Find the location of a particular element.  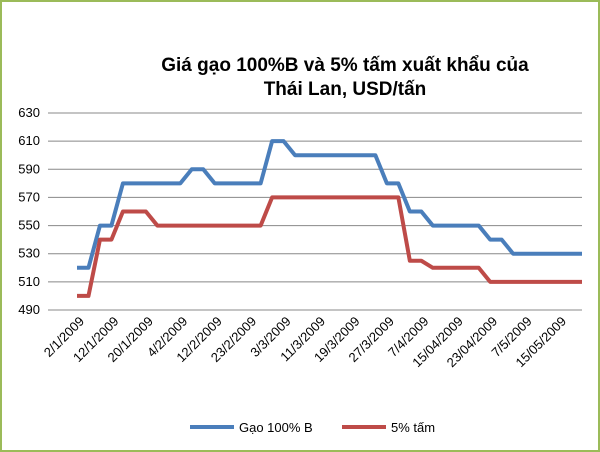

y-tick-label: 490 is located at coordinates (29, 309).